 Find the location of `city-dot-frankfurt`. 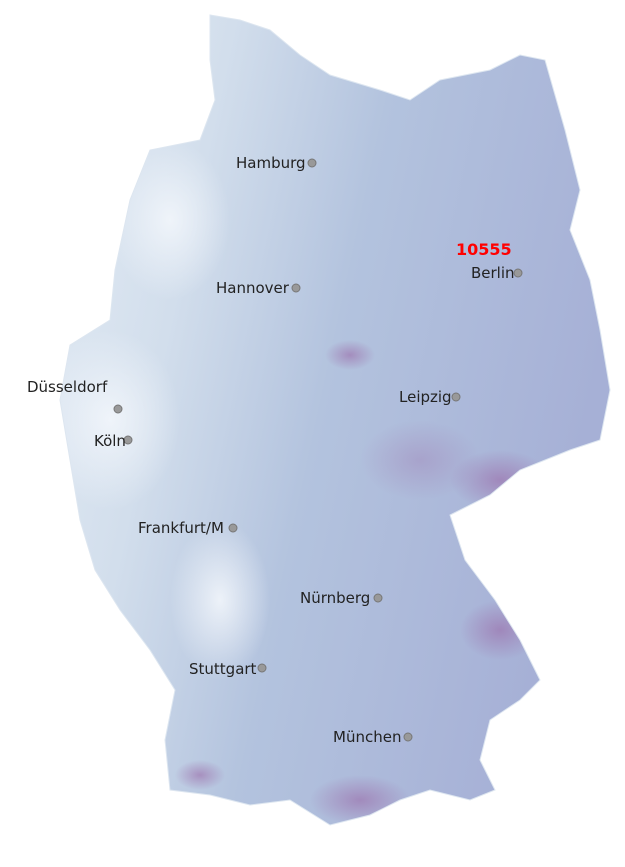

city-dot-frankfurt is located at coordinates (233, 528).